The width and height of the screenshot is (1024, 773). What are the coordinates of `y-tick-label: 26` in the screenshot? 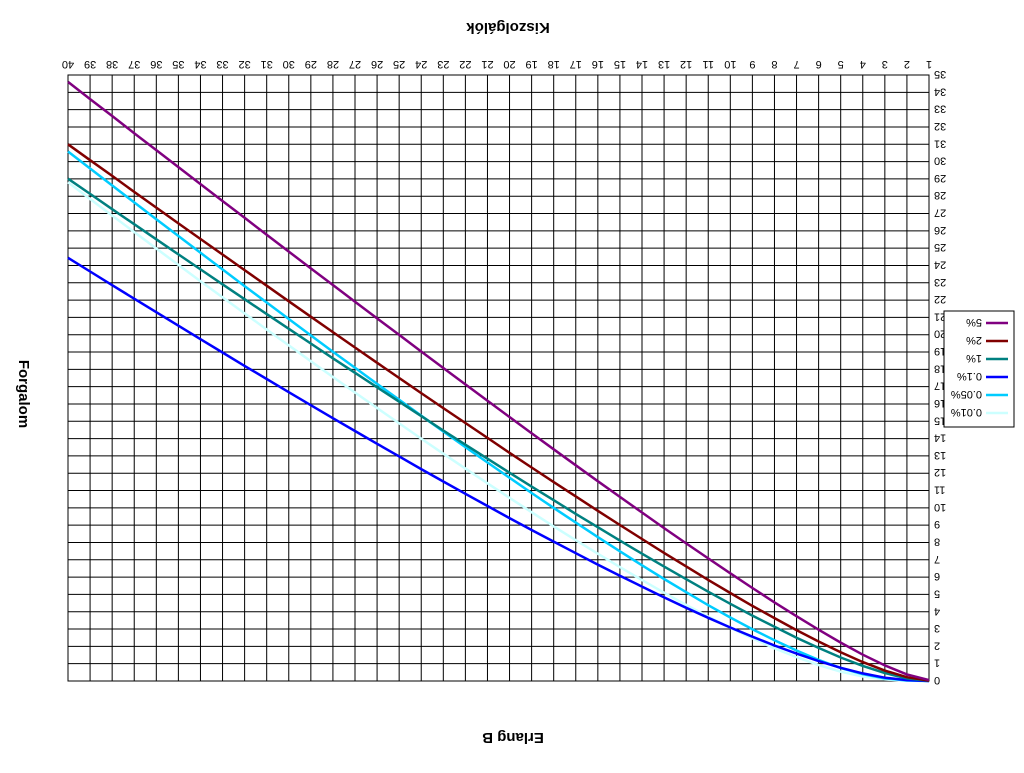 It's located at (940, 230).